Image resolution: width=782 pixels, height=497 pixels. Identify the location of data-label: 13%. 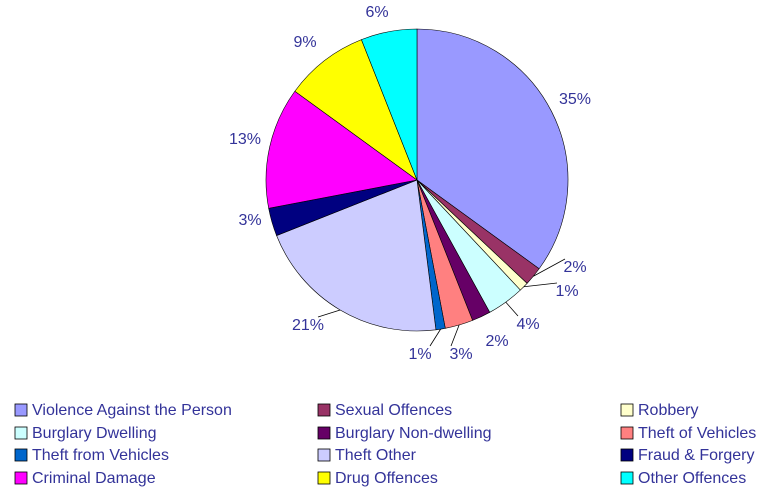
(245, 139).